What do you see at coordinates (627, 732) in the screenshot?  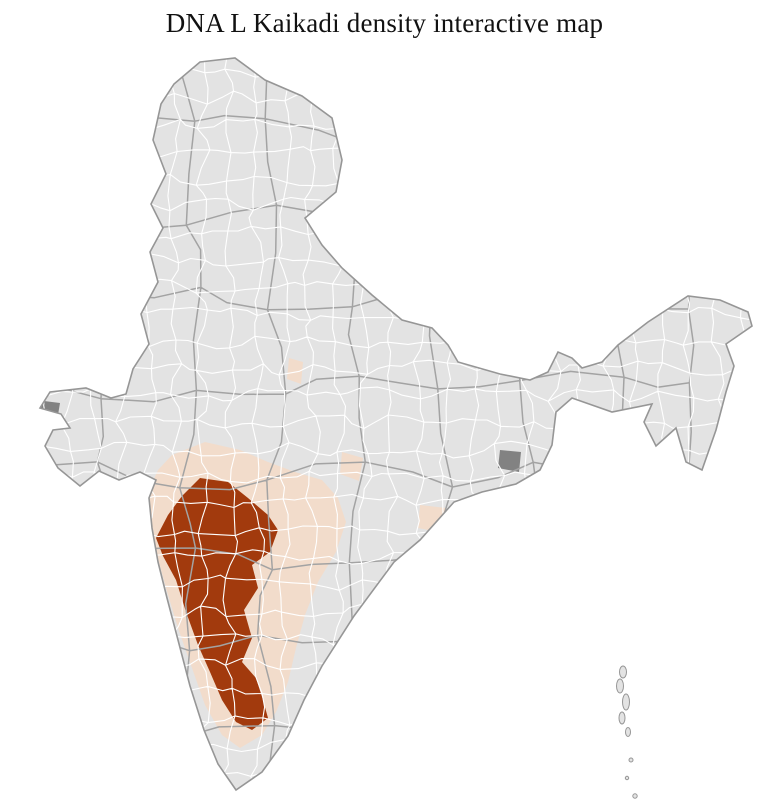 I see `andaman-nicobar-islands` at bounding box center [627, 732].